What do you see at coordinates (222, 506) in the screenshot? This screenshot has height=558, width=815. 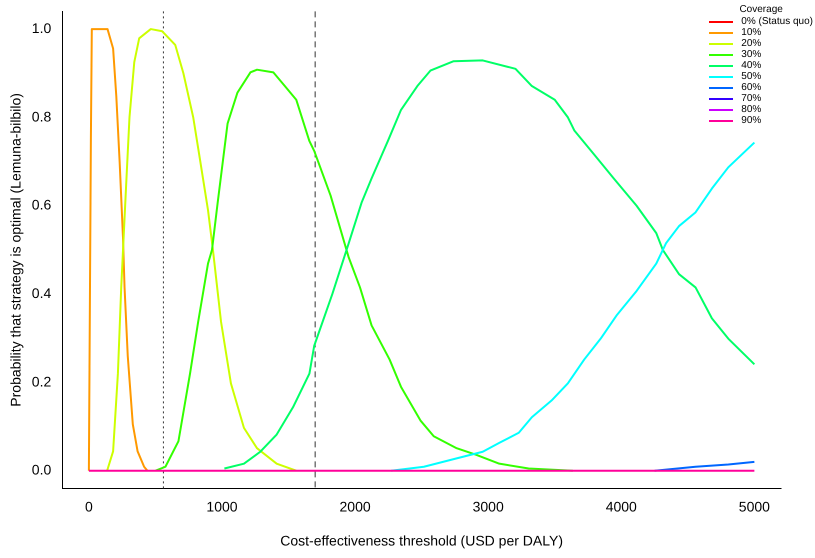 I see `x-tick-label: 1000` at bounding box center [222, 506].